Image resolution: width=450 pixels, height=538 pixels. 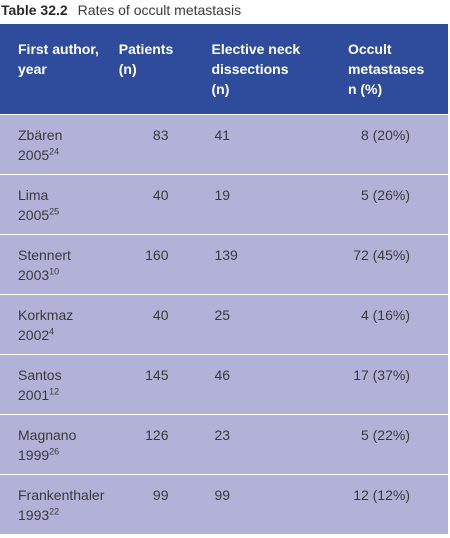 What do you see at coordinates (34, 274) in the screenshot?
I see `year: 2003` at bounding box center [34, 274].